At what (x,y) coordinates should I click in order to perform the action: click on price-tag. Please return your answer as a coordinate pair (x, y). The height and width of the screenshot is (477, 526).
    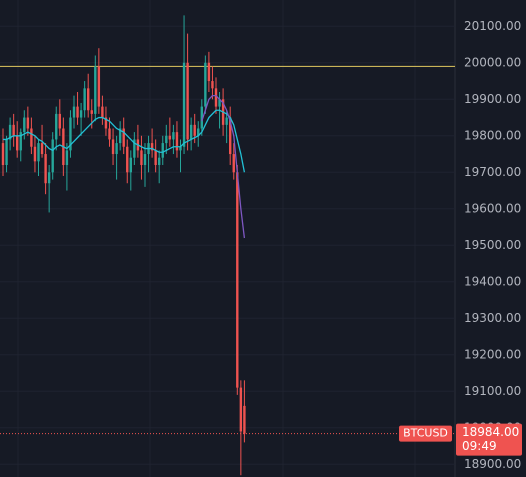
    Looking at the image, I should click on (489, 439).